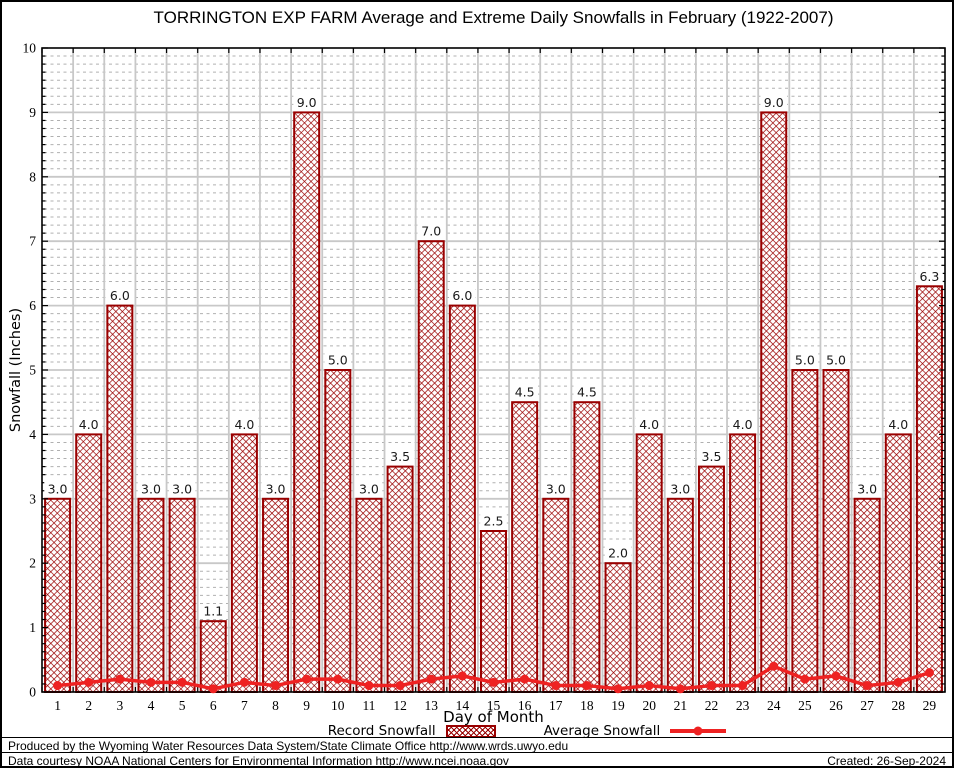  I want to click on bar-label-day-7: 4.0, so click(244, 424).